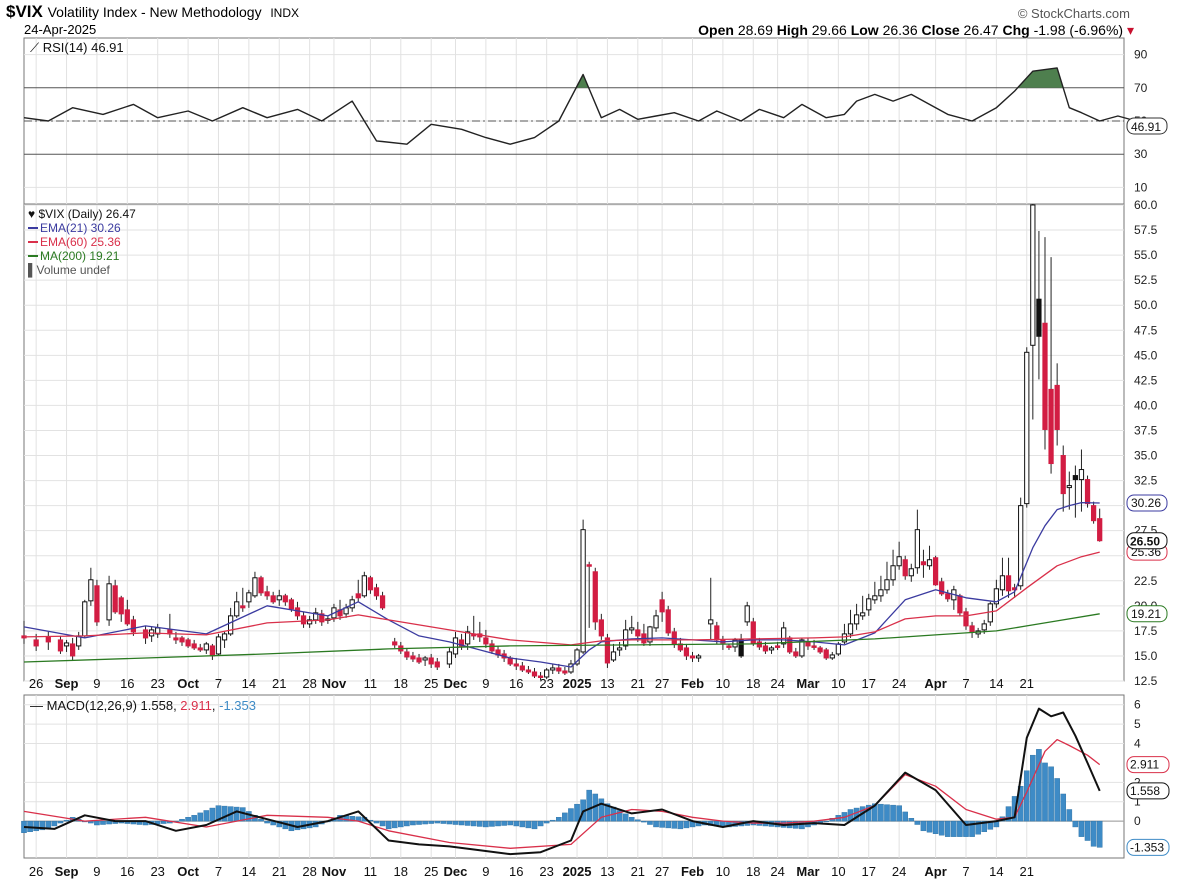 The image size is (1182, 888). What do you see at coordinates (456, 871) in the screenshot?
I see `x-tick-bottom-14: Dec` at bounding box center [456, 871].